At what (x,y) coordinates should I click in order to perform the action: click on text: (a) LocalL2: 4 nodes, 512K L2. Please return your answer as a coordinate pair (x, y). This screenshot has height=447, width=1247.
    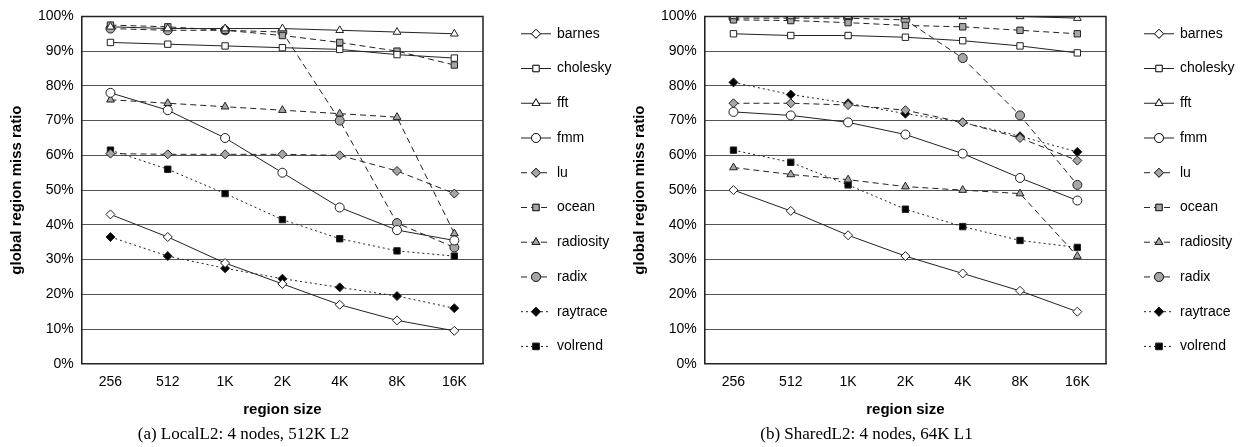
    Looking at the image, I should click on (243, 434).